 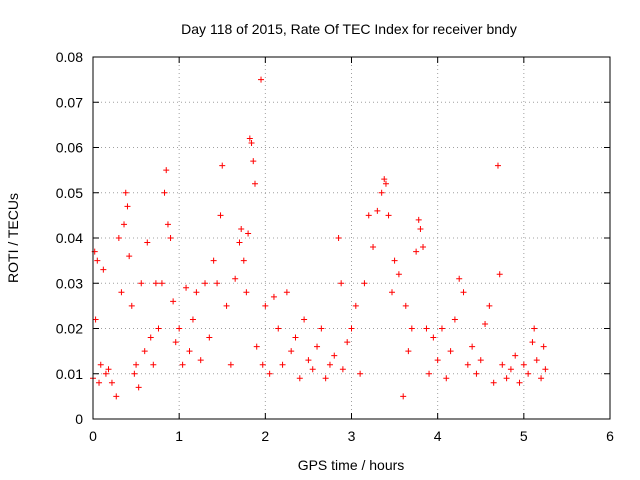 I want to click on y-tick-label: 0.07, so click(x=69, y=102).